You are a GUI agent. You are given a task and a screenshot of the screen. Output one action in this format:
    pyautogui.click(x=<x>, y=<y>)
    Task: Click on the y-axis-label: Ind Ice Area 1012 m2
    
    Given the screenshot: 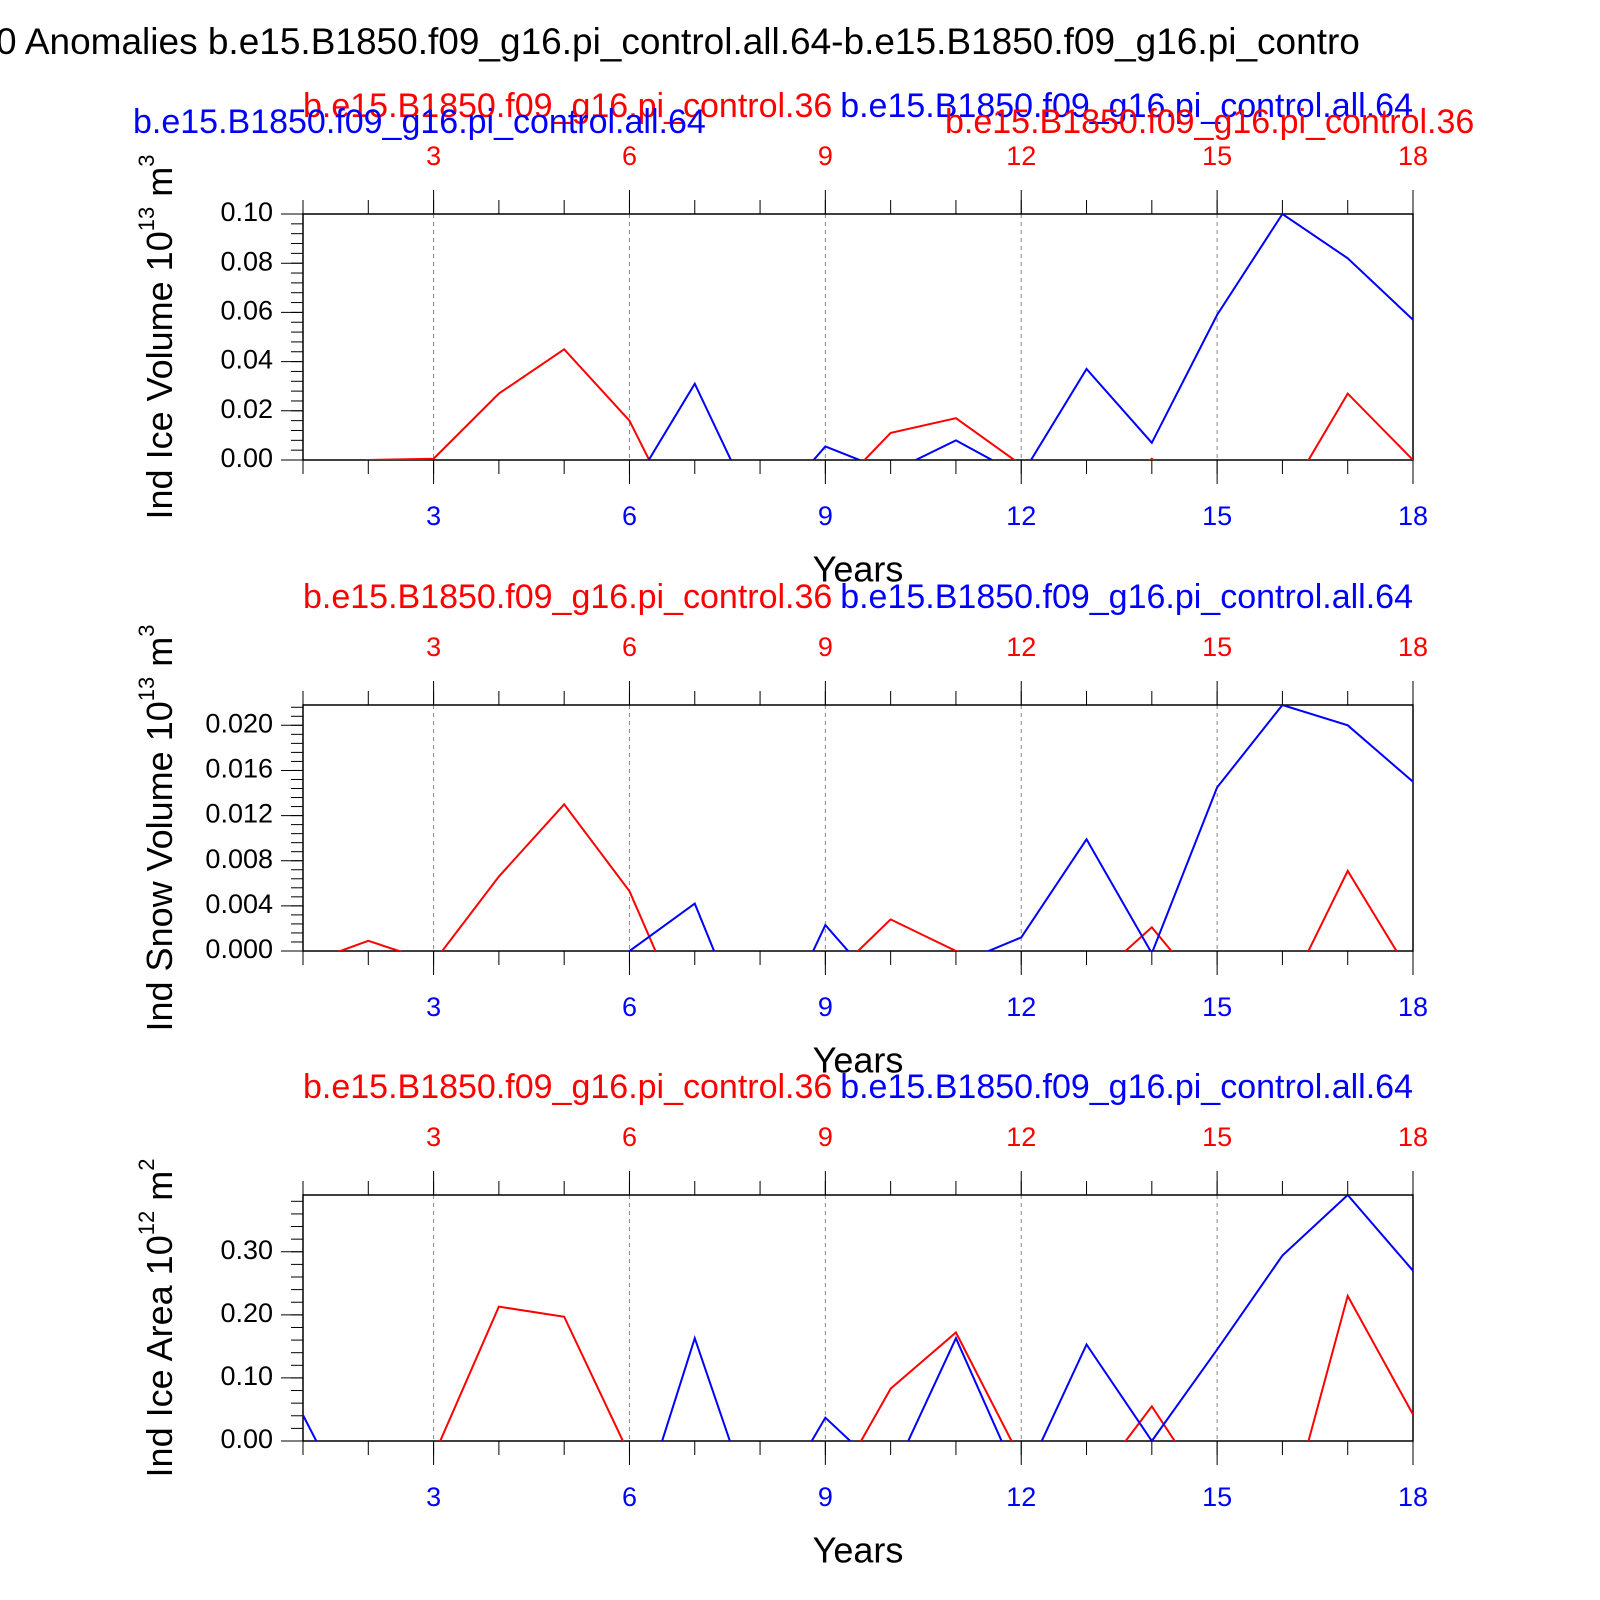 What is the action you would take?
    pyautogui.click(x=157, y=1318)
    